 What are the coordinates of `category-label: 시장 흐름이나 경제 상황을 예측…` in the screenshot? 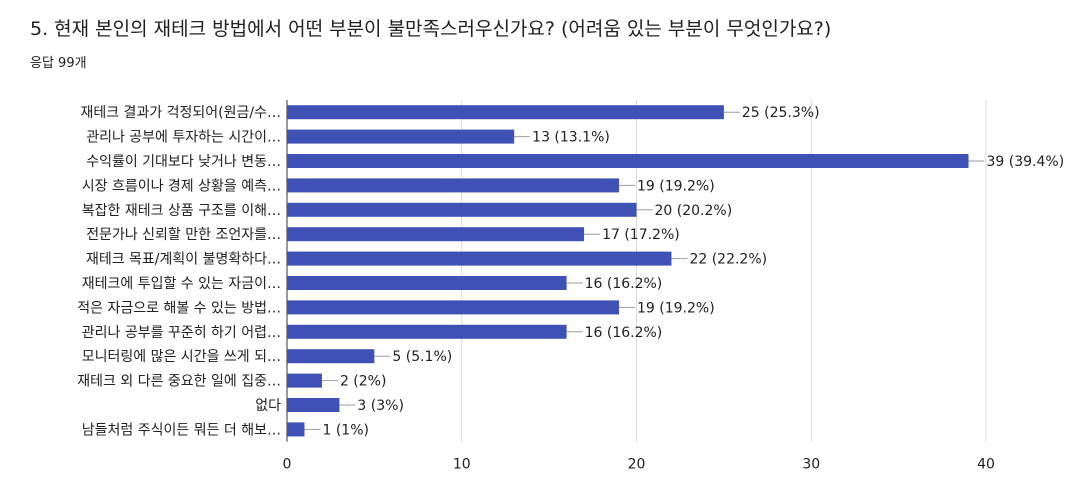 It's located at (181, 186).